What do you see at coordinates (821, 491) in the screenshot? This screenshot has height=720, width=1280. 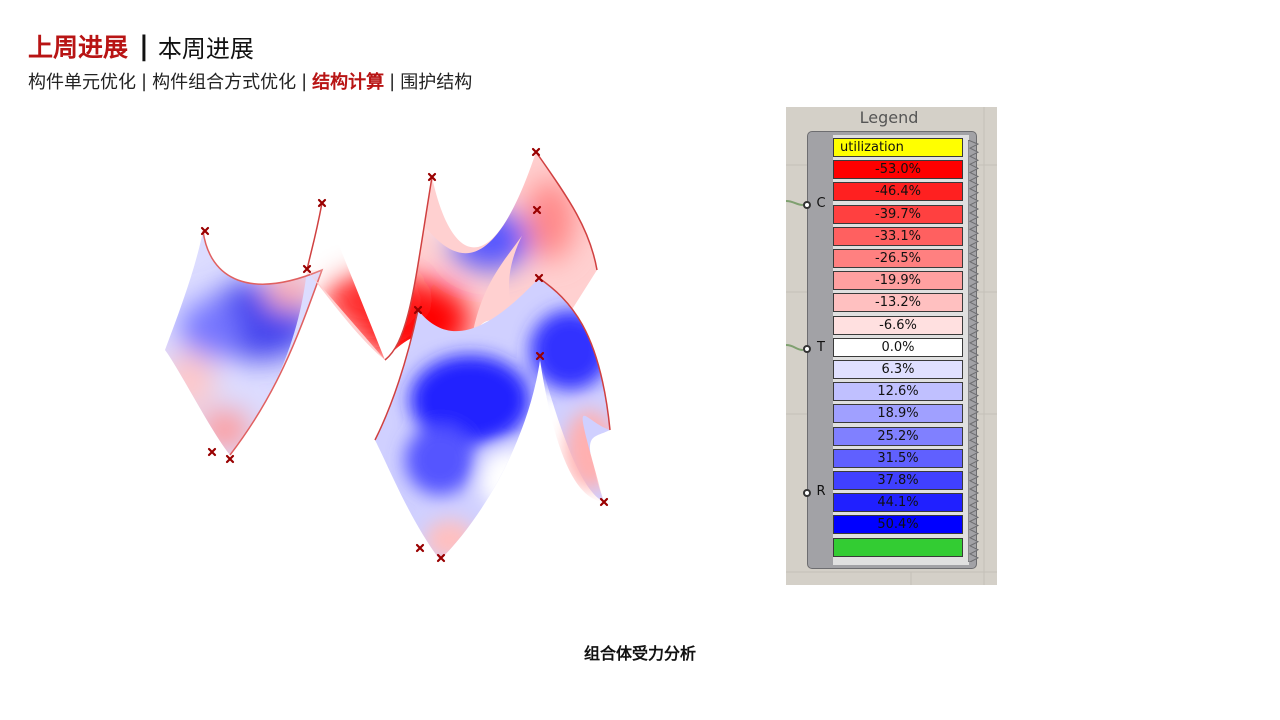 I see `port-r-label: R` at bounding box center [821, 491].